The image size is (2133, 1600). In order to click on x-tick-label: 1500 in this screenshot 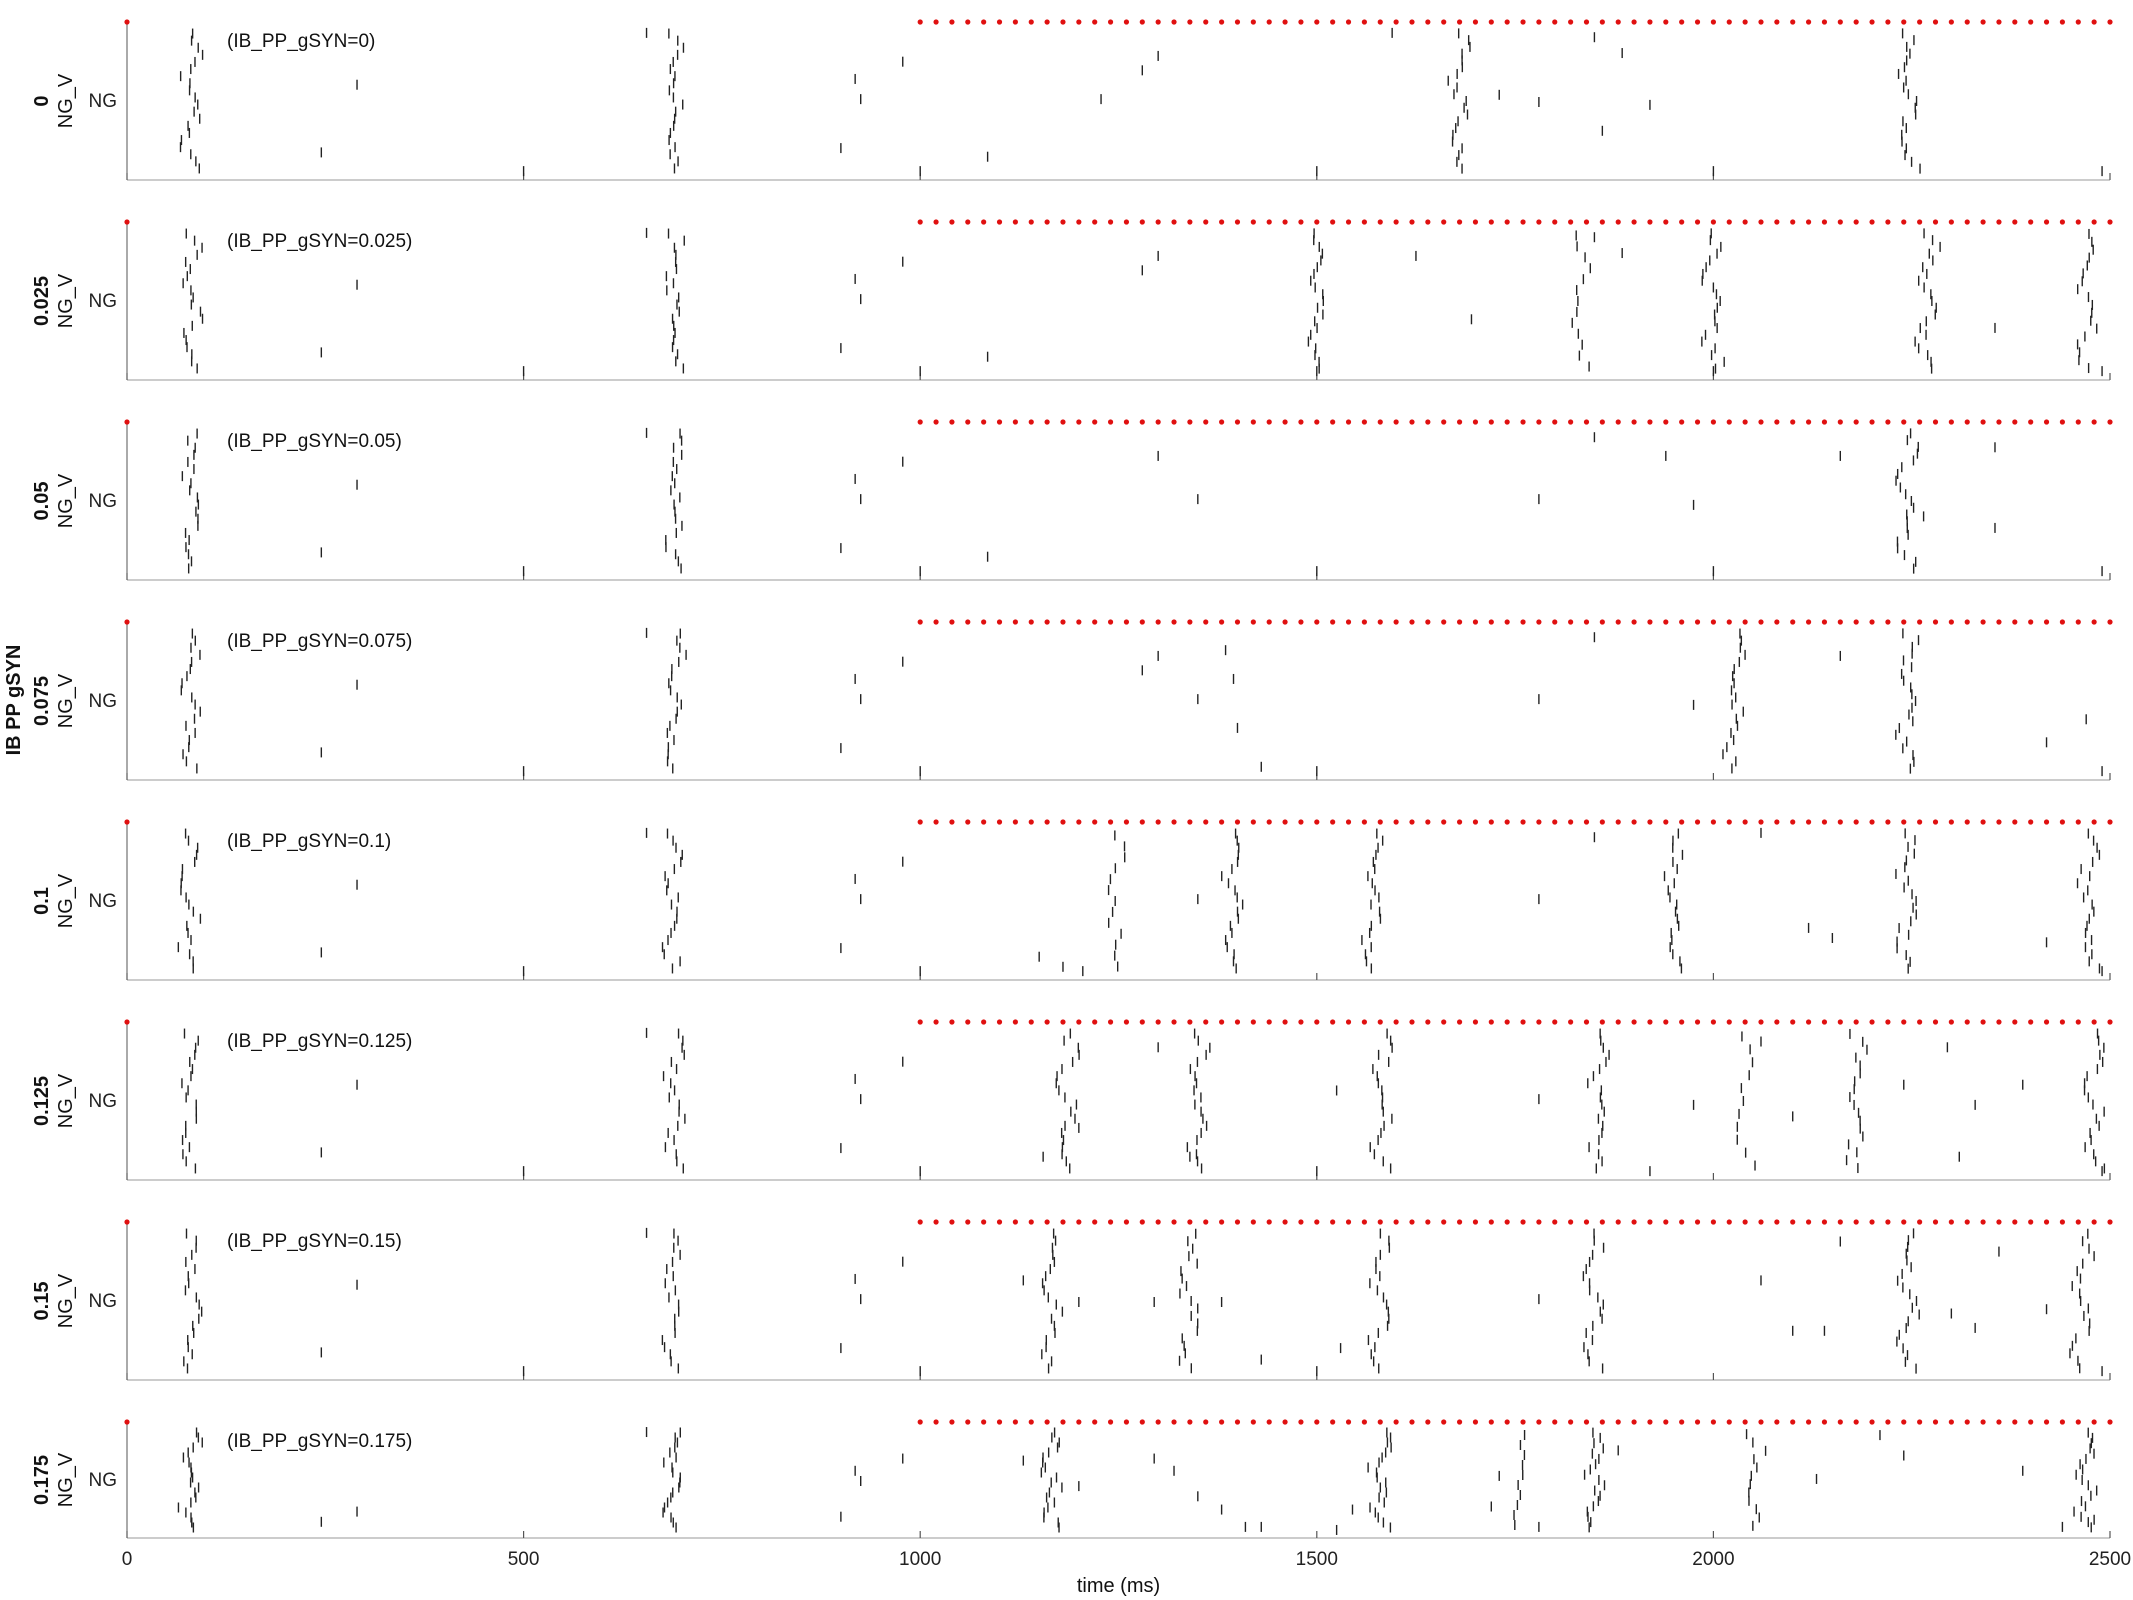, I will do `click(1317, 1559)`.